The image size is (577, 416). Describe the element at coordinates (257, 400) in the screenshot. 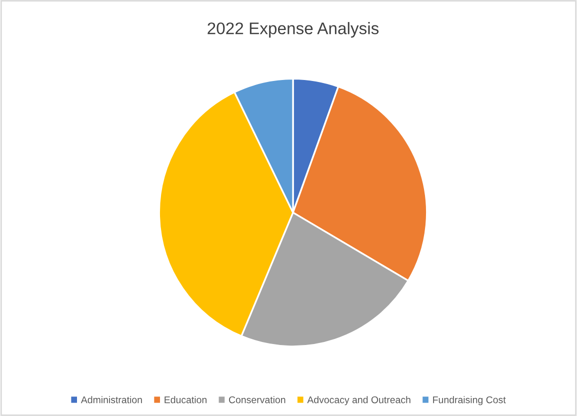

I see `legend-label: Conservation` at that location.